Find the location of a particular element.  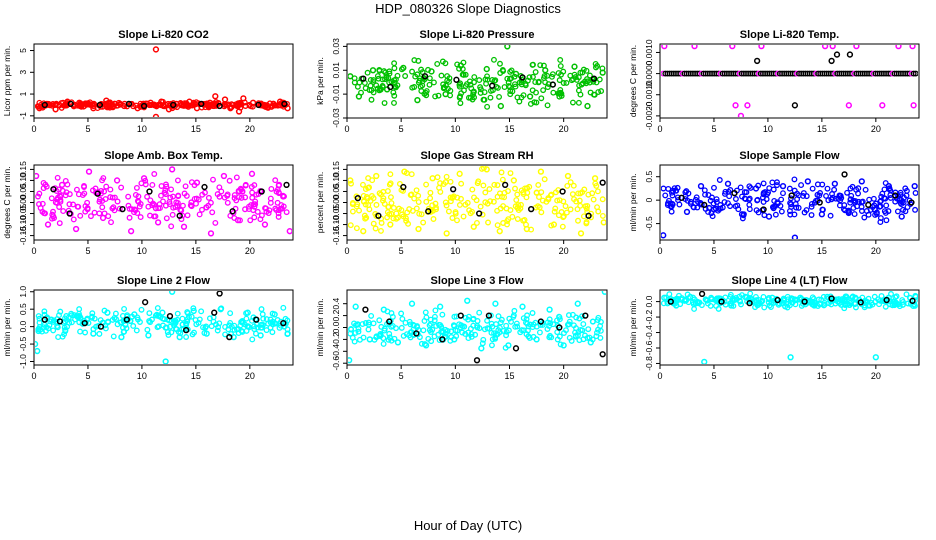

y-axis-label: Licor ppm per min. is located at coordinates (7, 81).